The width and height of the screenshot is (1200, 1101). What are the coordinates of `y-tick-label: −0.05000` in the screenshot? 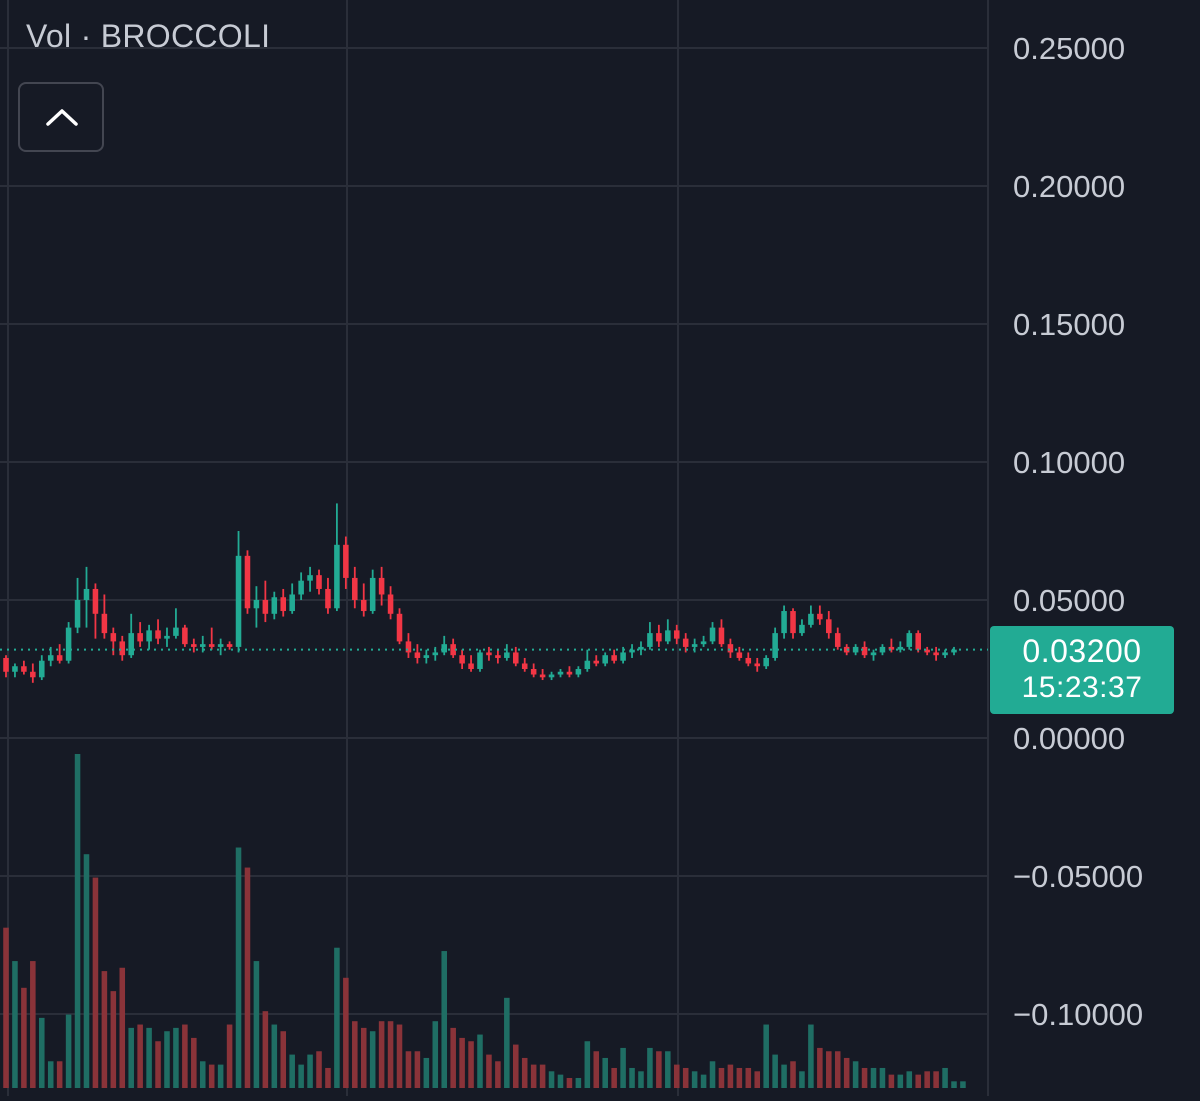 It's located at (1078, 876).